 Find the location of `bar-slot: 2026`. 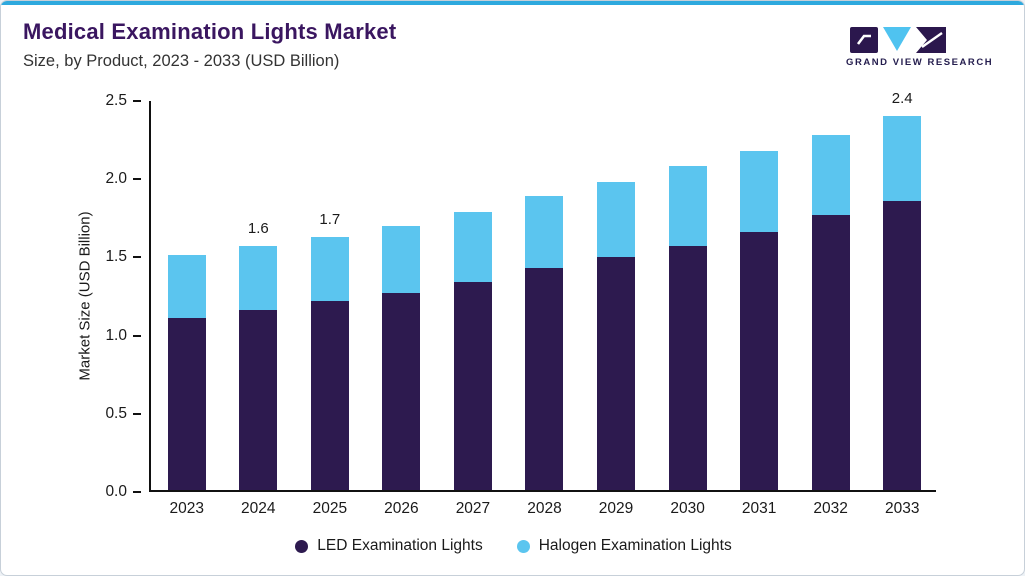

bar-slot: 2026 is located at coordinates (402, 309).